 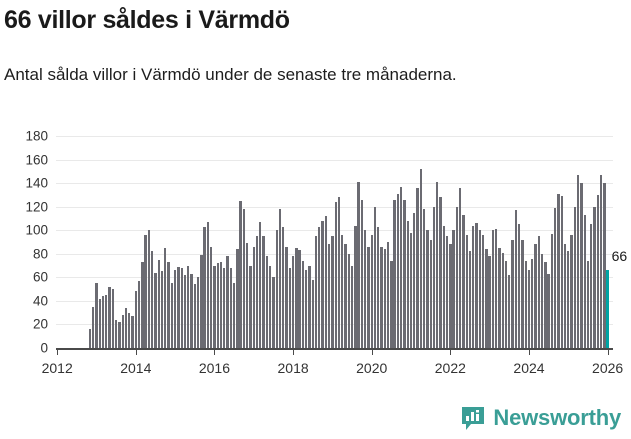 What do you see at coordinates (315, 368) in the screenshot?
I see `x-axis: 2012 2014 2016 2018 2020 2022 2024 2026` at bounding box center [315, 368].